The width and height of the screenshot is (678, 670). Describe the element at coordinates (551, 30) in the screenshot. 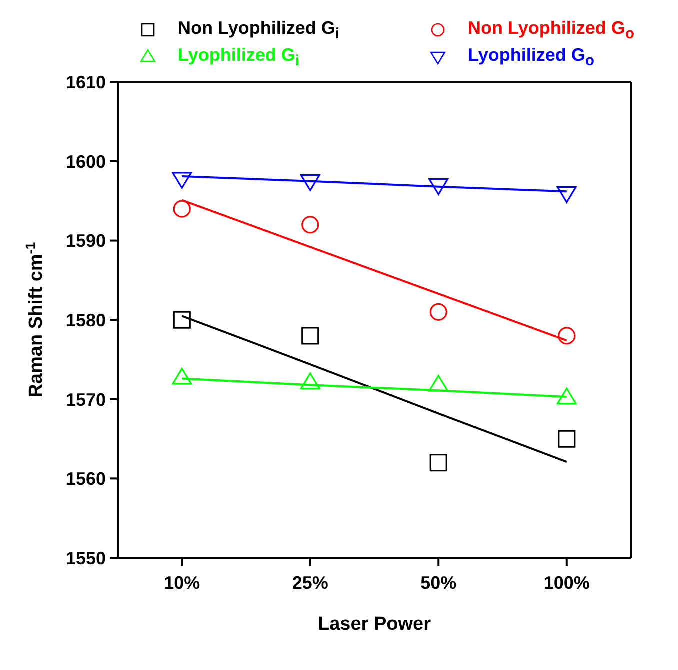

I see `legend-label: Non Lyophilized G$_{o}$` at that location.